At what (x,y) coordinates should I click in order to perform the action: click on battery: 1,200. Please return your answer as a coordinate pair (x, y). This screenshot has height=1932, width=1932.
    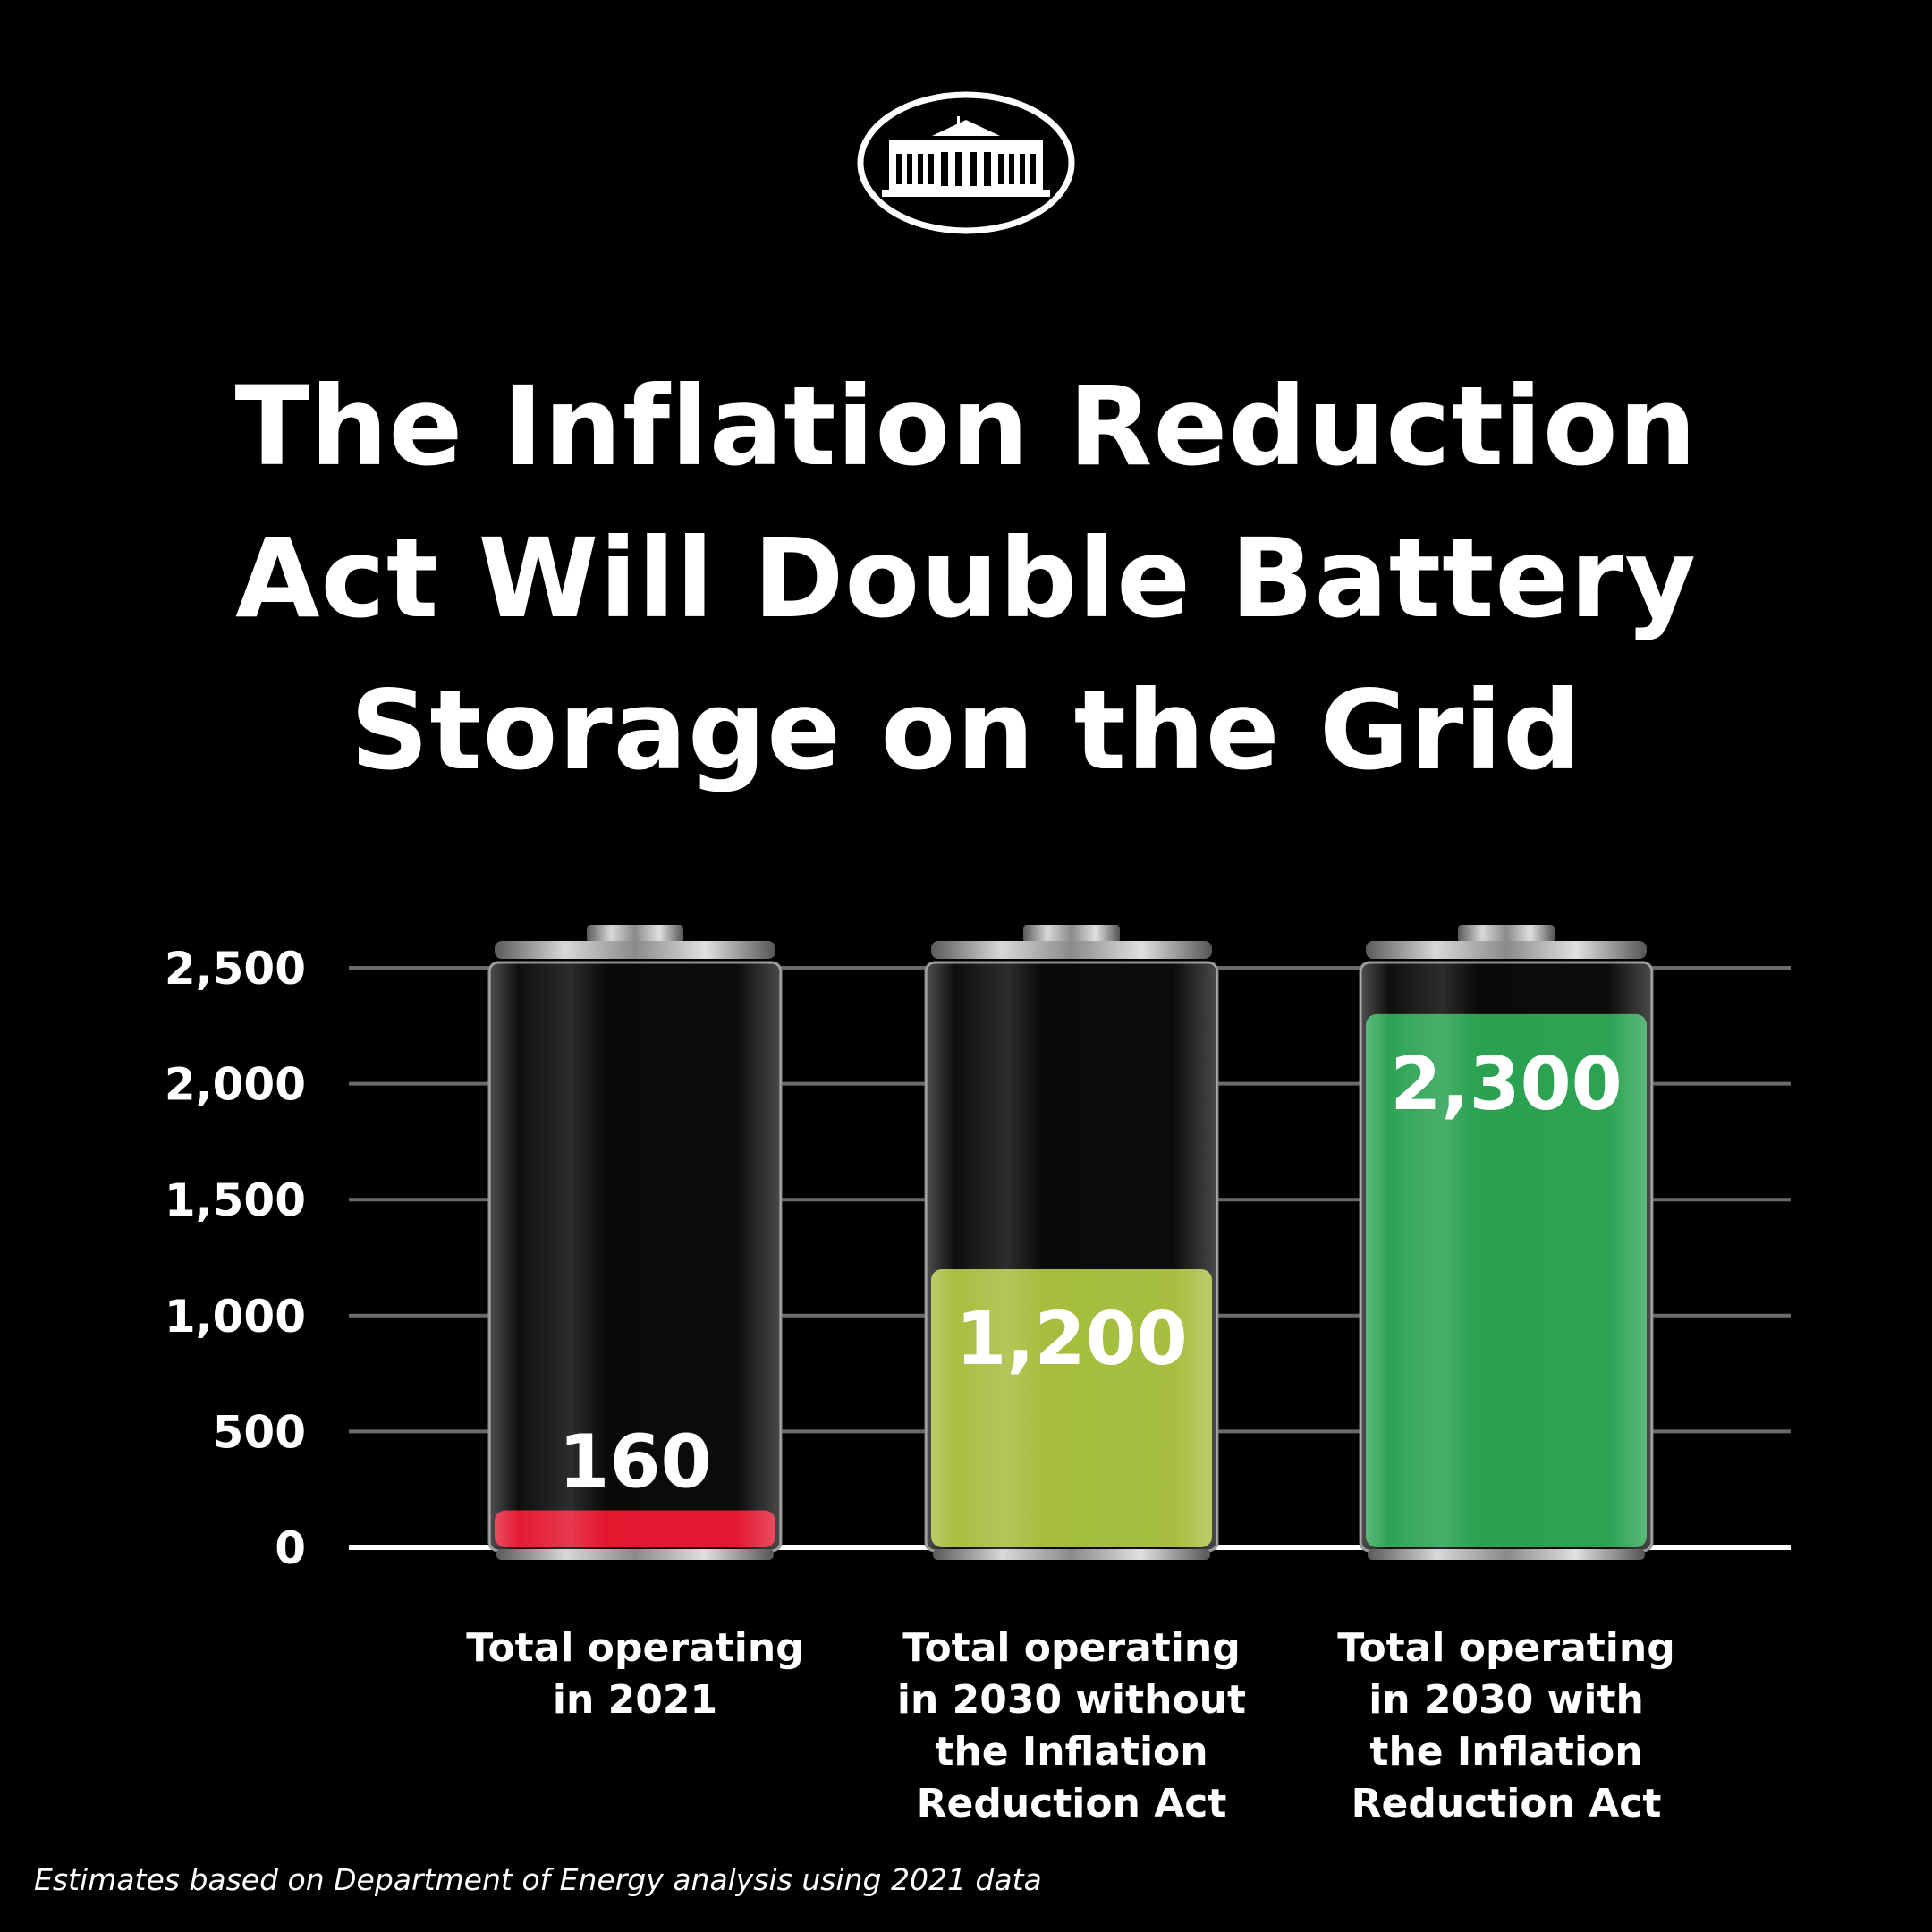
    Looking at the image, I should click on (1071, 1242).